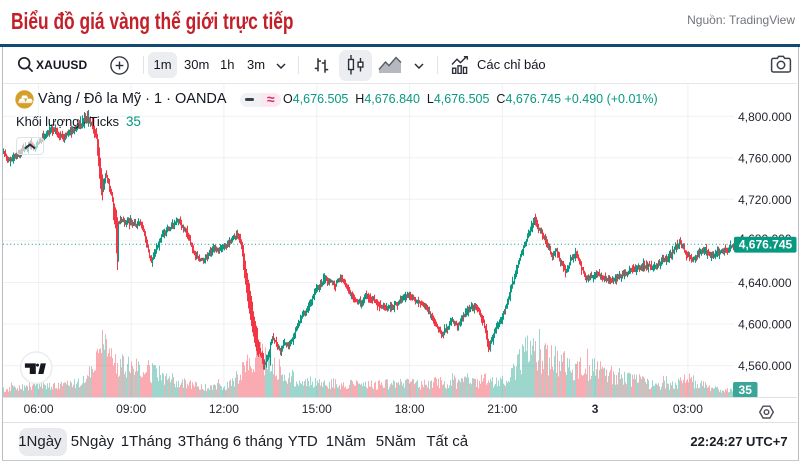 The width and height of the screenshot is (800, 463). I want to click on svg-text: 21:00, so click(502, 409).